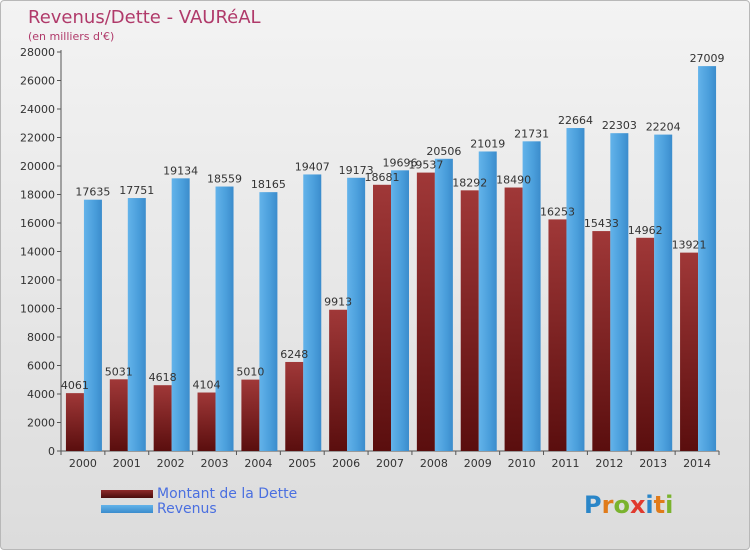 The image size is (750, 550). I want to click on revenus-value-label: 22204, so click(663, 127).